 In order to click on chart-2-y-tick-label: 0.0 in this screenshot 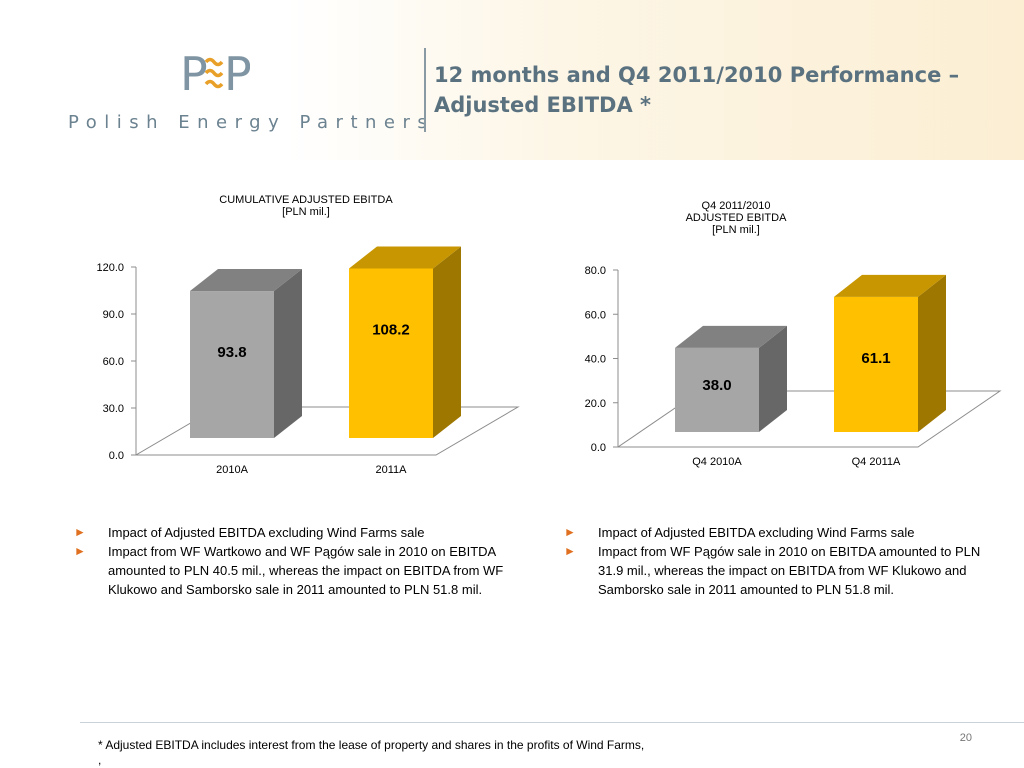, I will do `click(598, 448)`.